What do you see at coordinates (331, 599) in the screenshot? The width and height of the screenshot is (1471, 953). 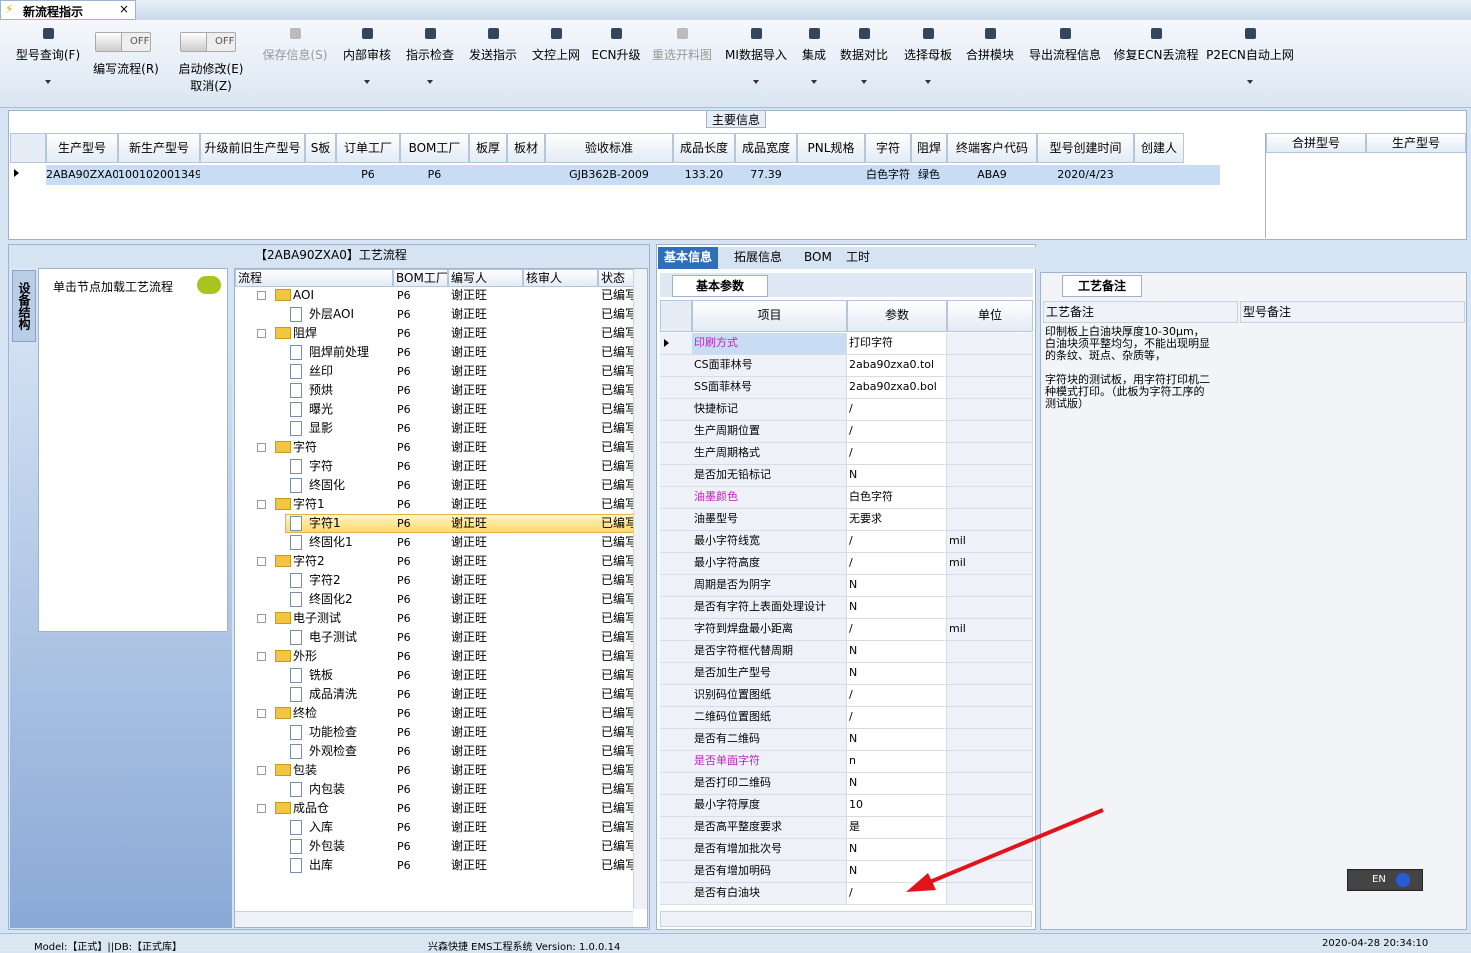 I see `node-name: 终固化2` at bounding box center [331, 599].